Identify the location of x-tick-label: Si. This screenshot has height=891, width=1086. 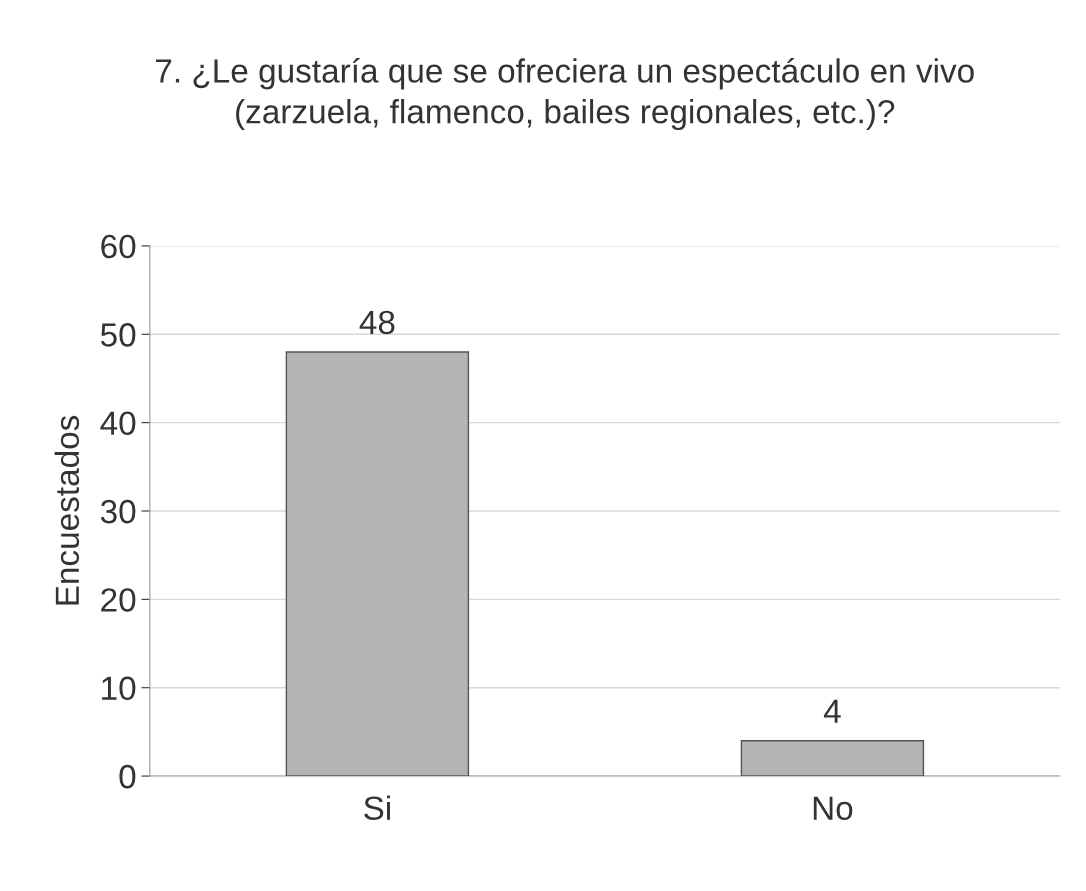
(377, 807).